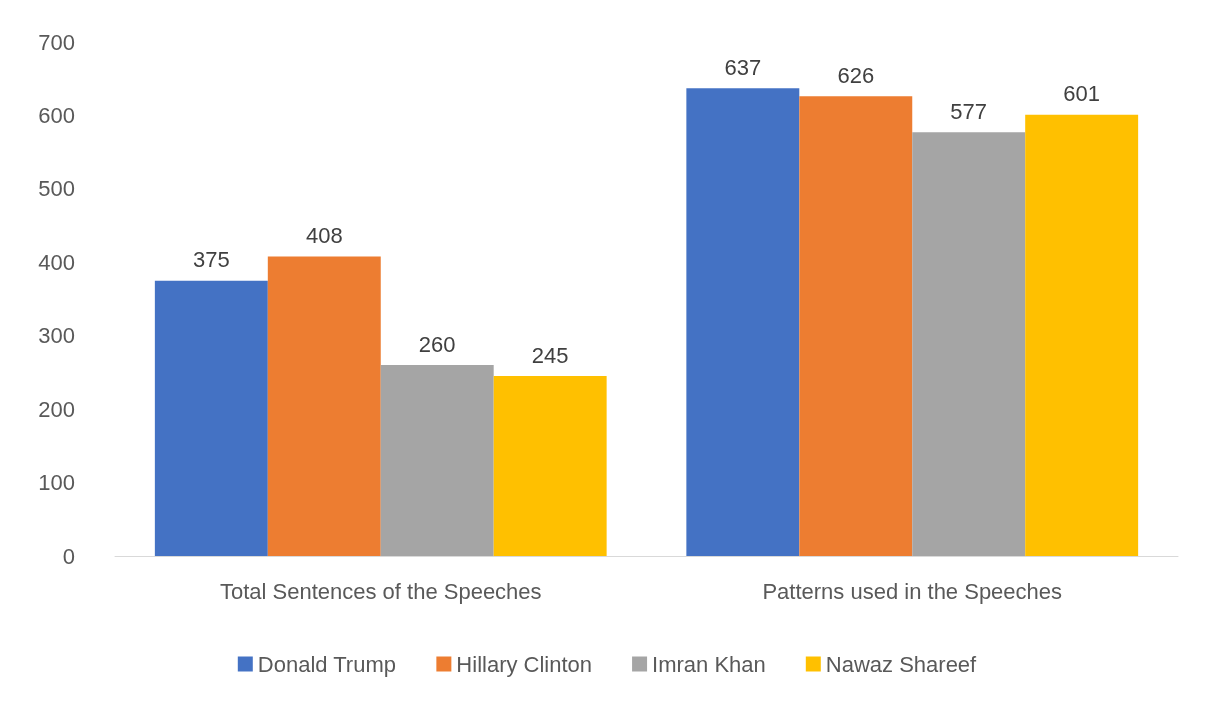  What do you see at coordinates (856, 75) in the screenshot?
I see `data-label: 626` at bounding box center [856, 75].